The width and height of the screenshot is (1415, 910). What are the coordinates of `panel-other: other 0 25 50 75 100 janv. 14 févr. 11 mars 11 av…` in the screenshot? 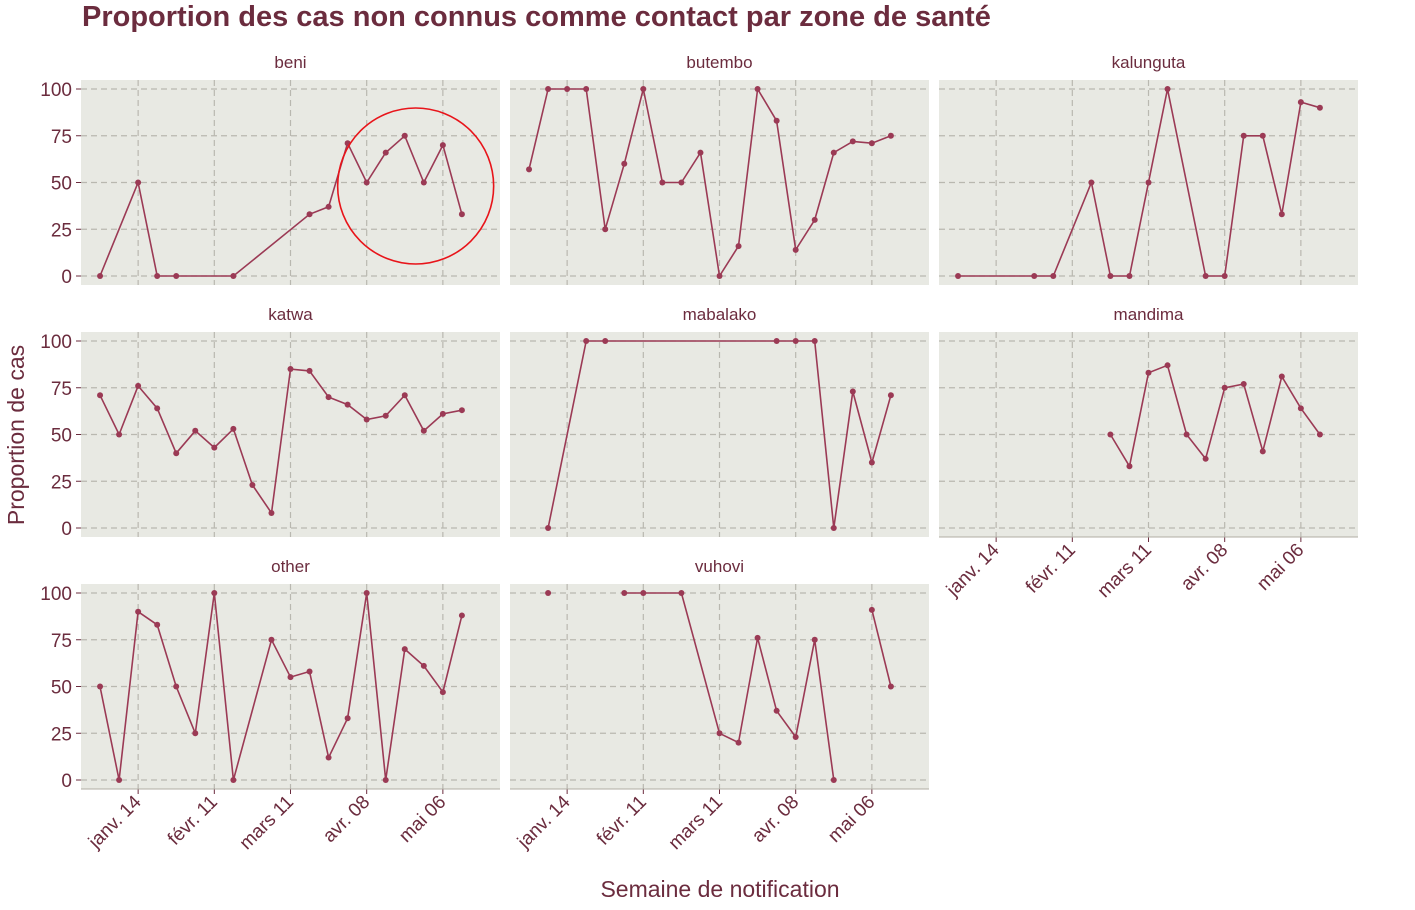 It's located at (270, 705).